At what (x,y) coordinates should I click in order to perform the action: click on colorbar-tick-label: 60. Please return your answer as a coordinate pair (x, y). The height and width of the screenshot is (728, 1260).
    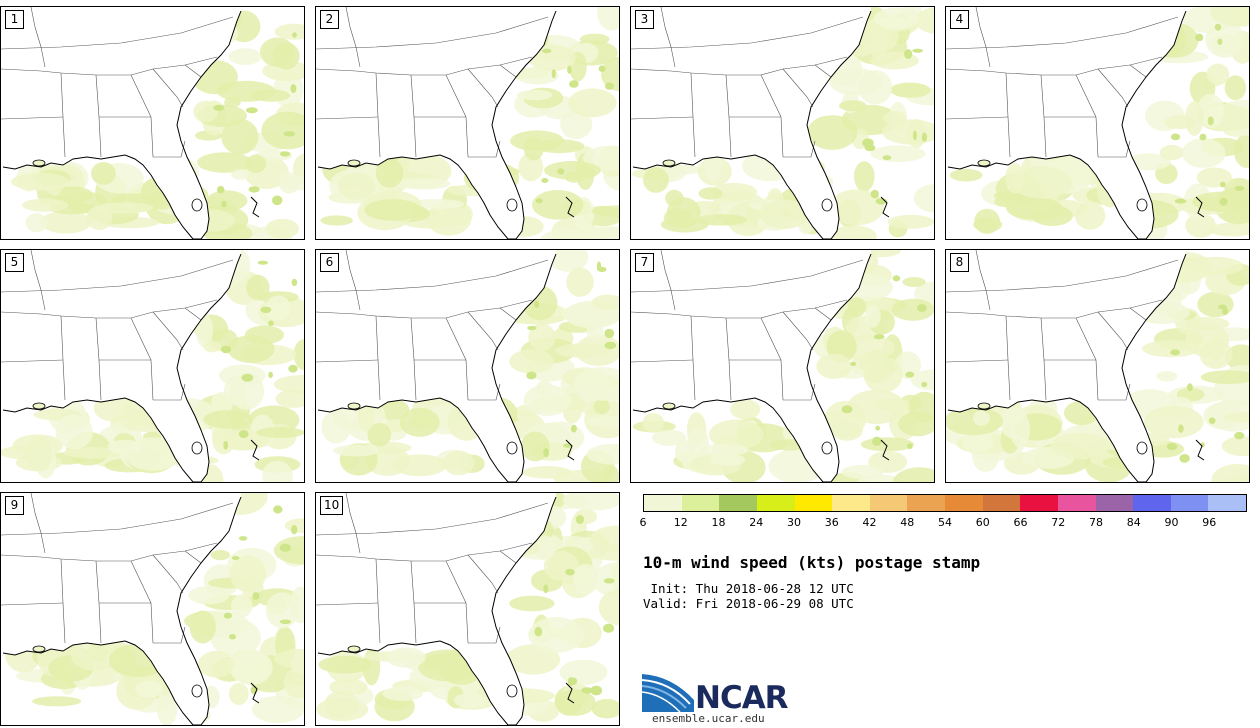
    Looking at the image, I should click on (982, 522).